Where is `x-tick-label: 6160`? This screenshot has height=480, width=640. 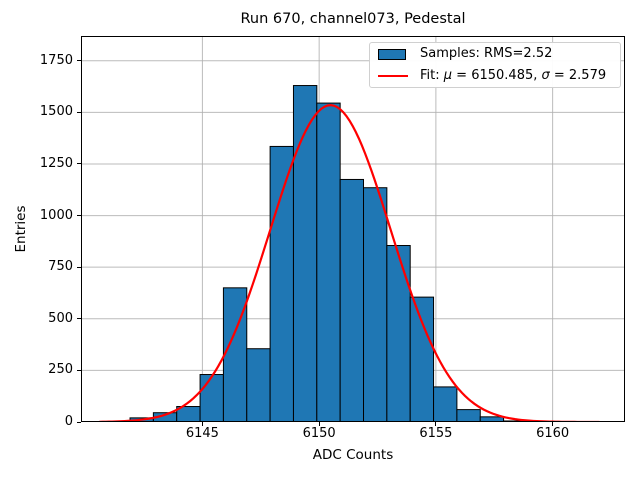 x-tick-label: 6160 is located at coordinates (553, 433).